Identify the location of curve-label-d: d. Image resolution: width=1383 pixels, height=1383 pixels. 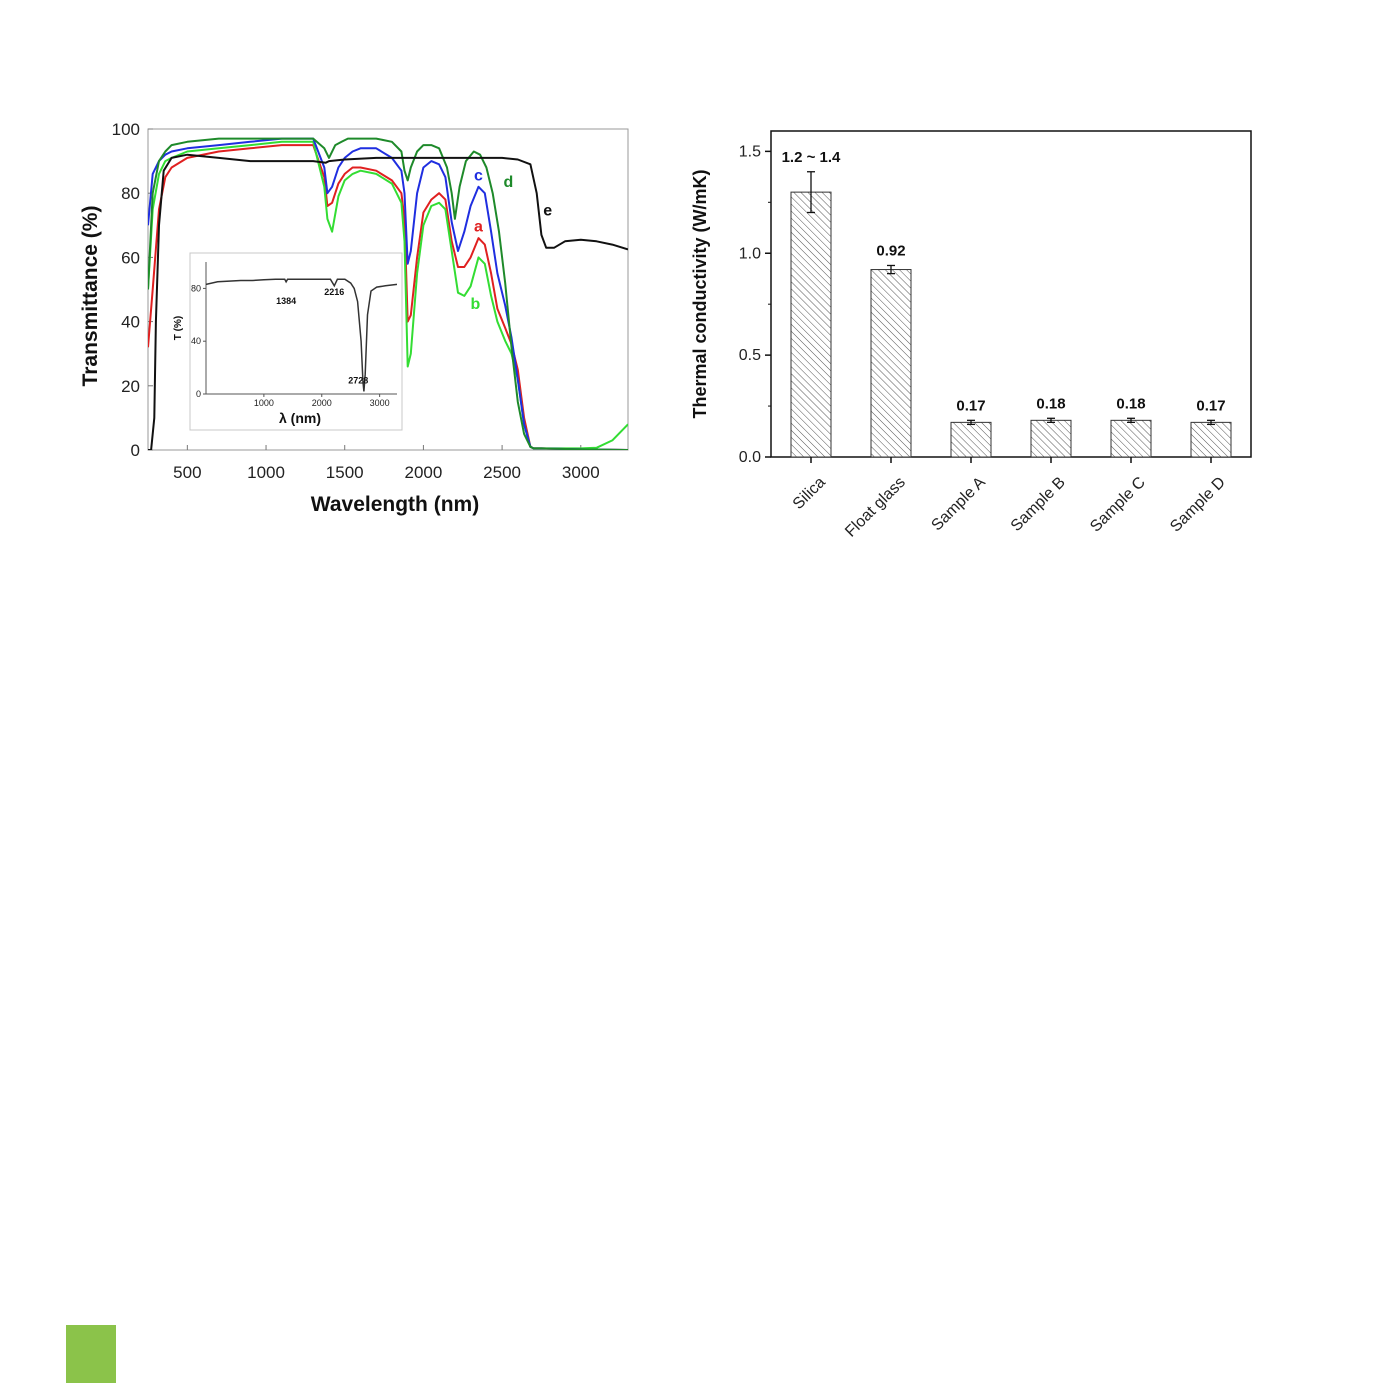
(509, 182).